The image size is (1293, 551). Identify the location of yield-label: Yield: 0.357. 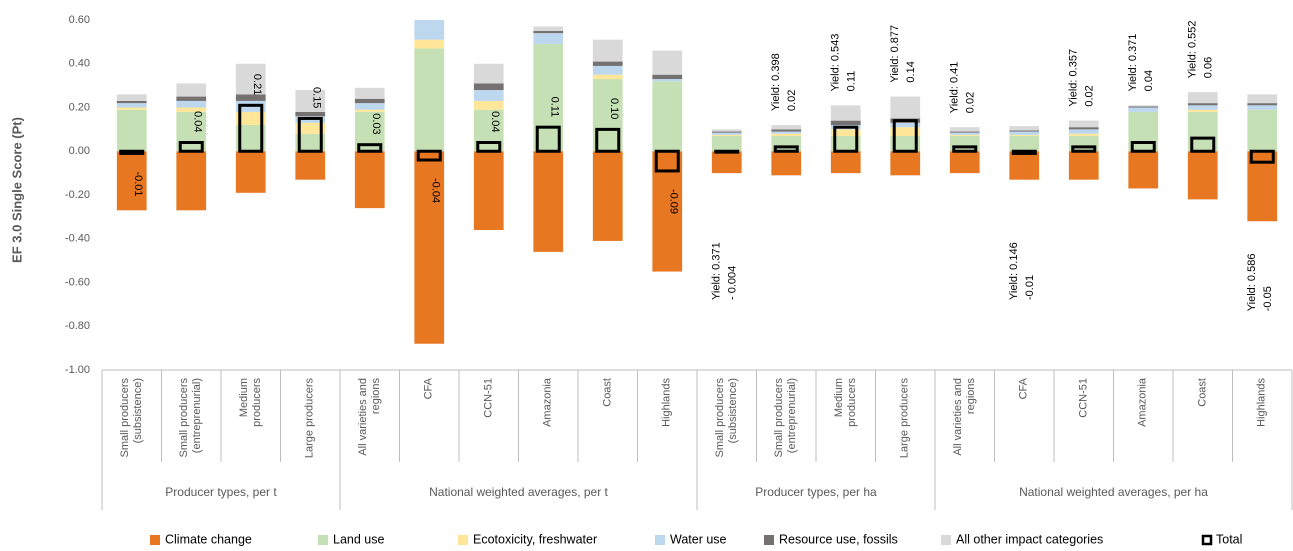
(1074, 78).